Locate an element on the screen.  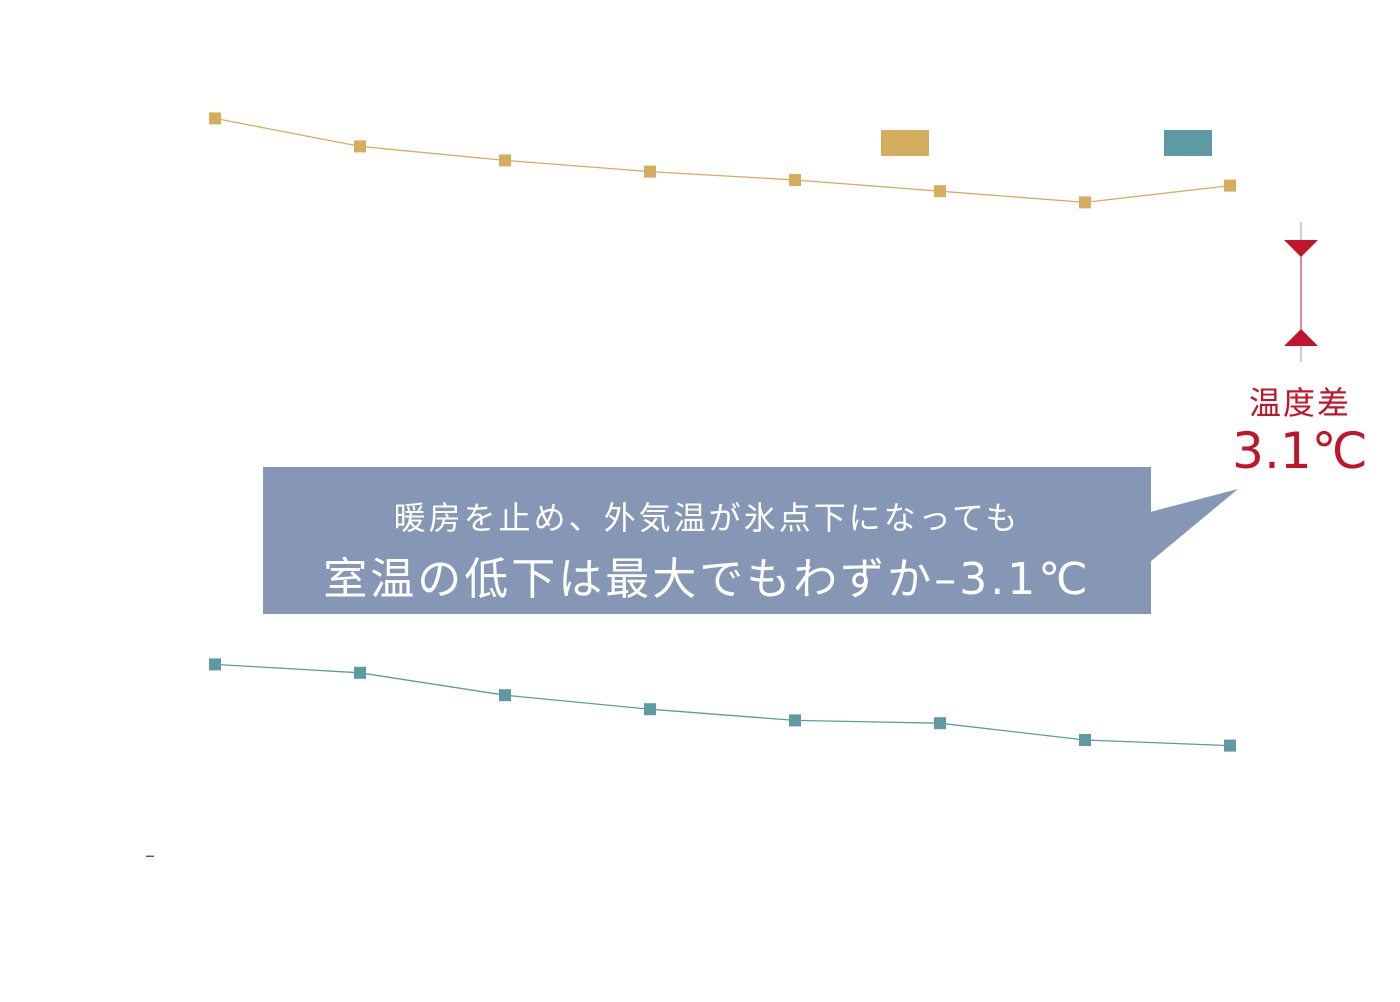
y-tick-label: – is located at coordinates (150, 855).